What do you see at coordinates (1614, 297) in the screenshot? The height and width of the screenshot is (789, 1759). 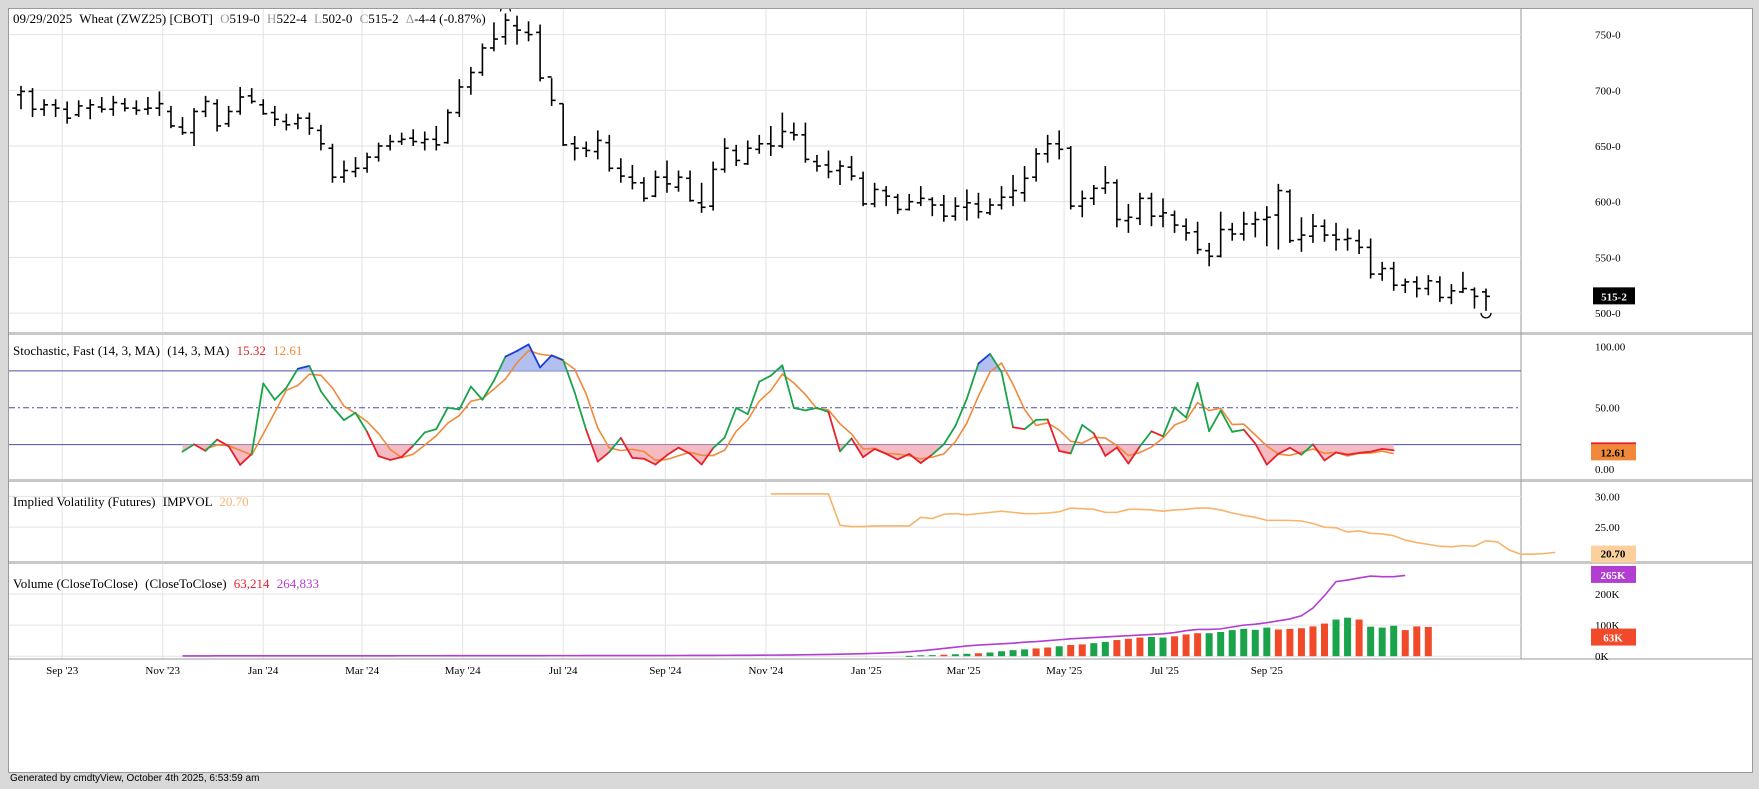 I see `last-price-badge-text: 515-2` at bounding box center [1614, 297].